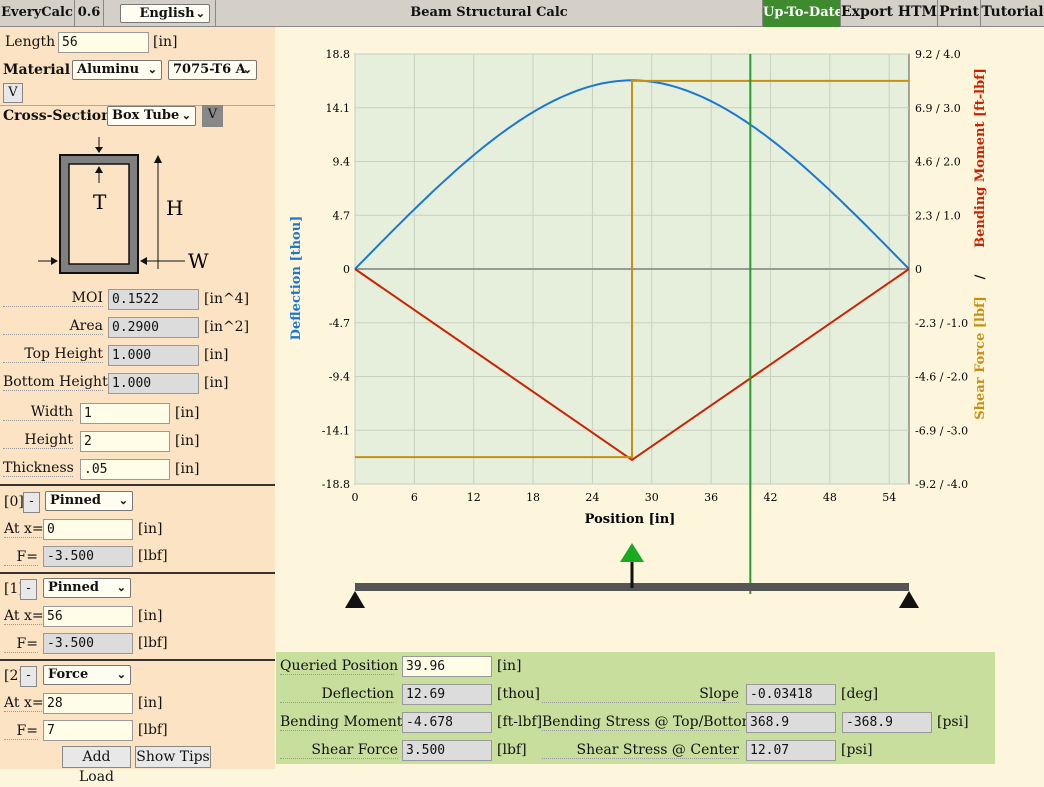 This screenshot has height=787, width=1044. Describe the element at coordinates (153, 730) in the screenshot. I see `load-2-f-unit: [lbf]` at that location.